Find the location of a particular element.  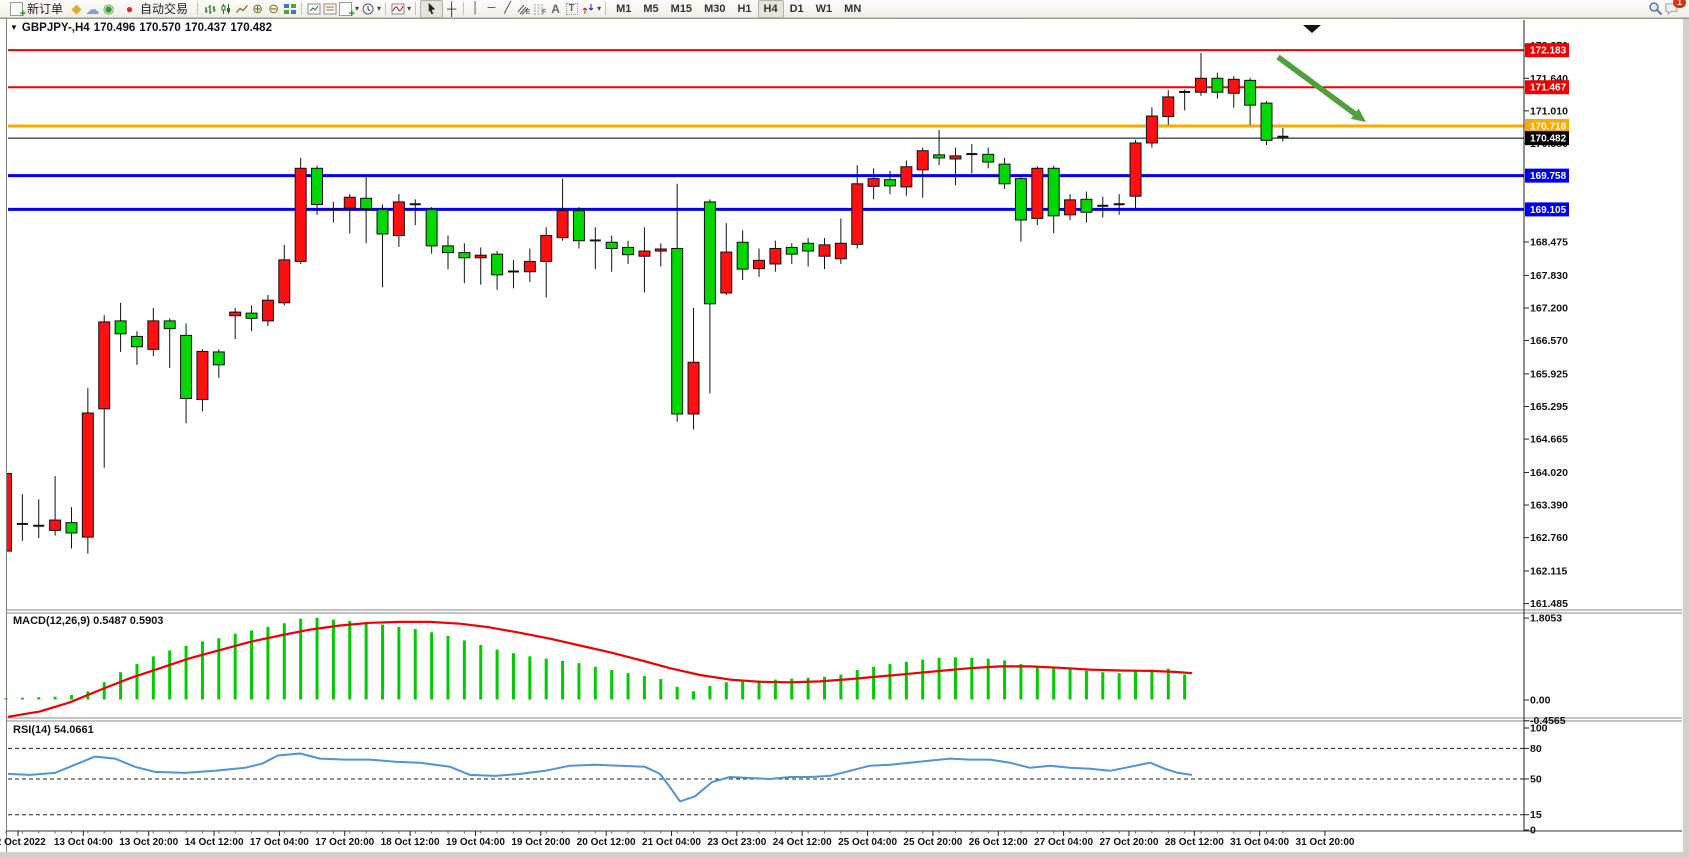

trendline-tool-icon: ╱ is located at coordinates (507, 8).